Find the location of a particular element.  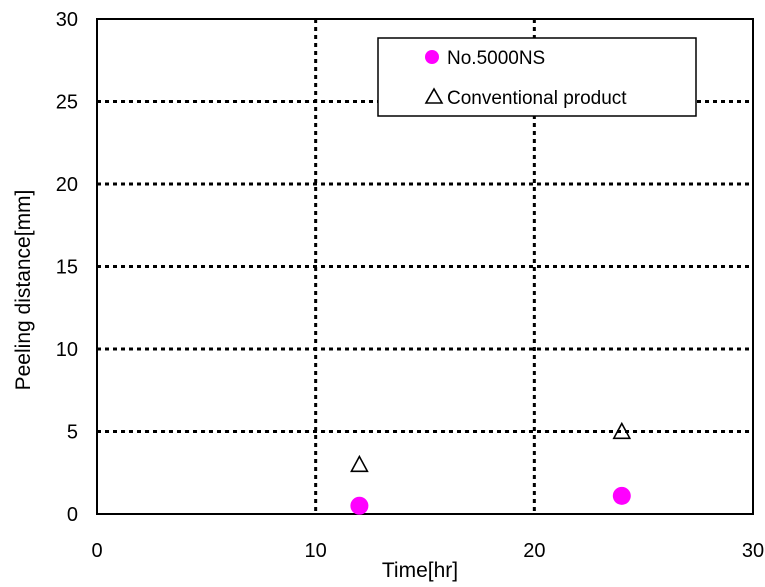

data-points is located at coordinates (491, 468).